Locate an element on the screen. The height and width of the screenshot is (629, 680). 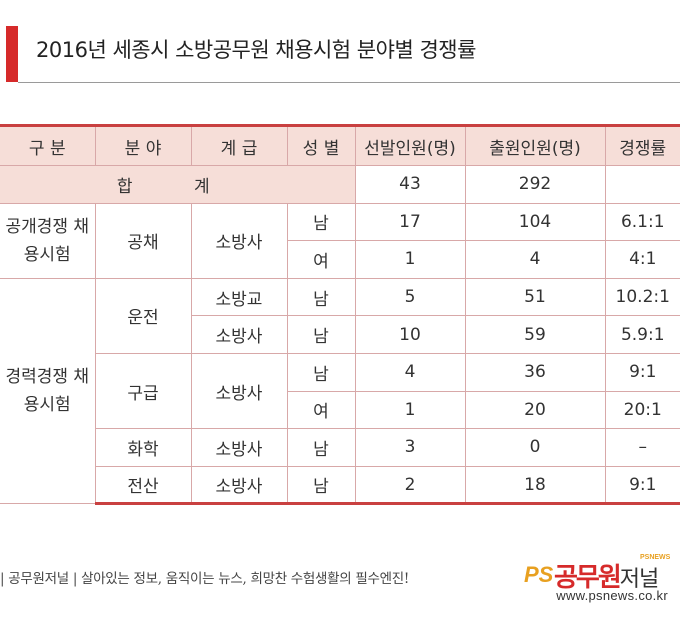
title-bar: 2016년 세종시 소방공무원 채용시험 분야별 경쟁률 is located at coordinates (340, 56).